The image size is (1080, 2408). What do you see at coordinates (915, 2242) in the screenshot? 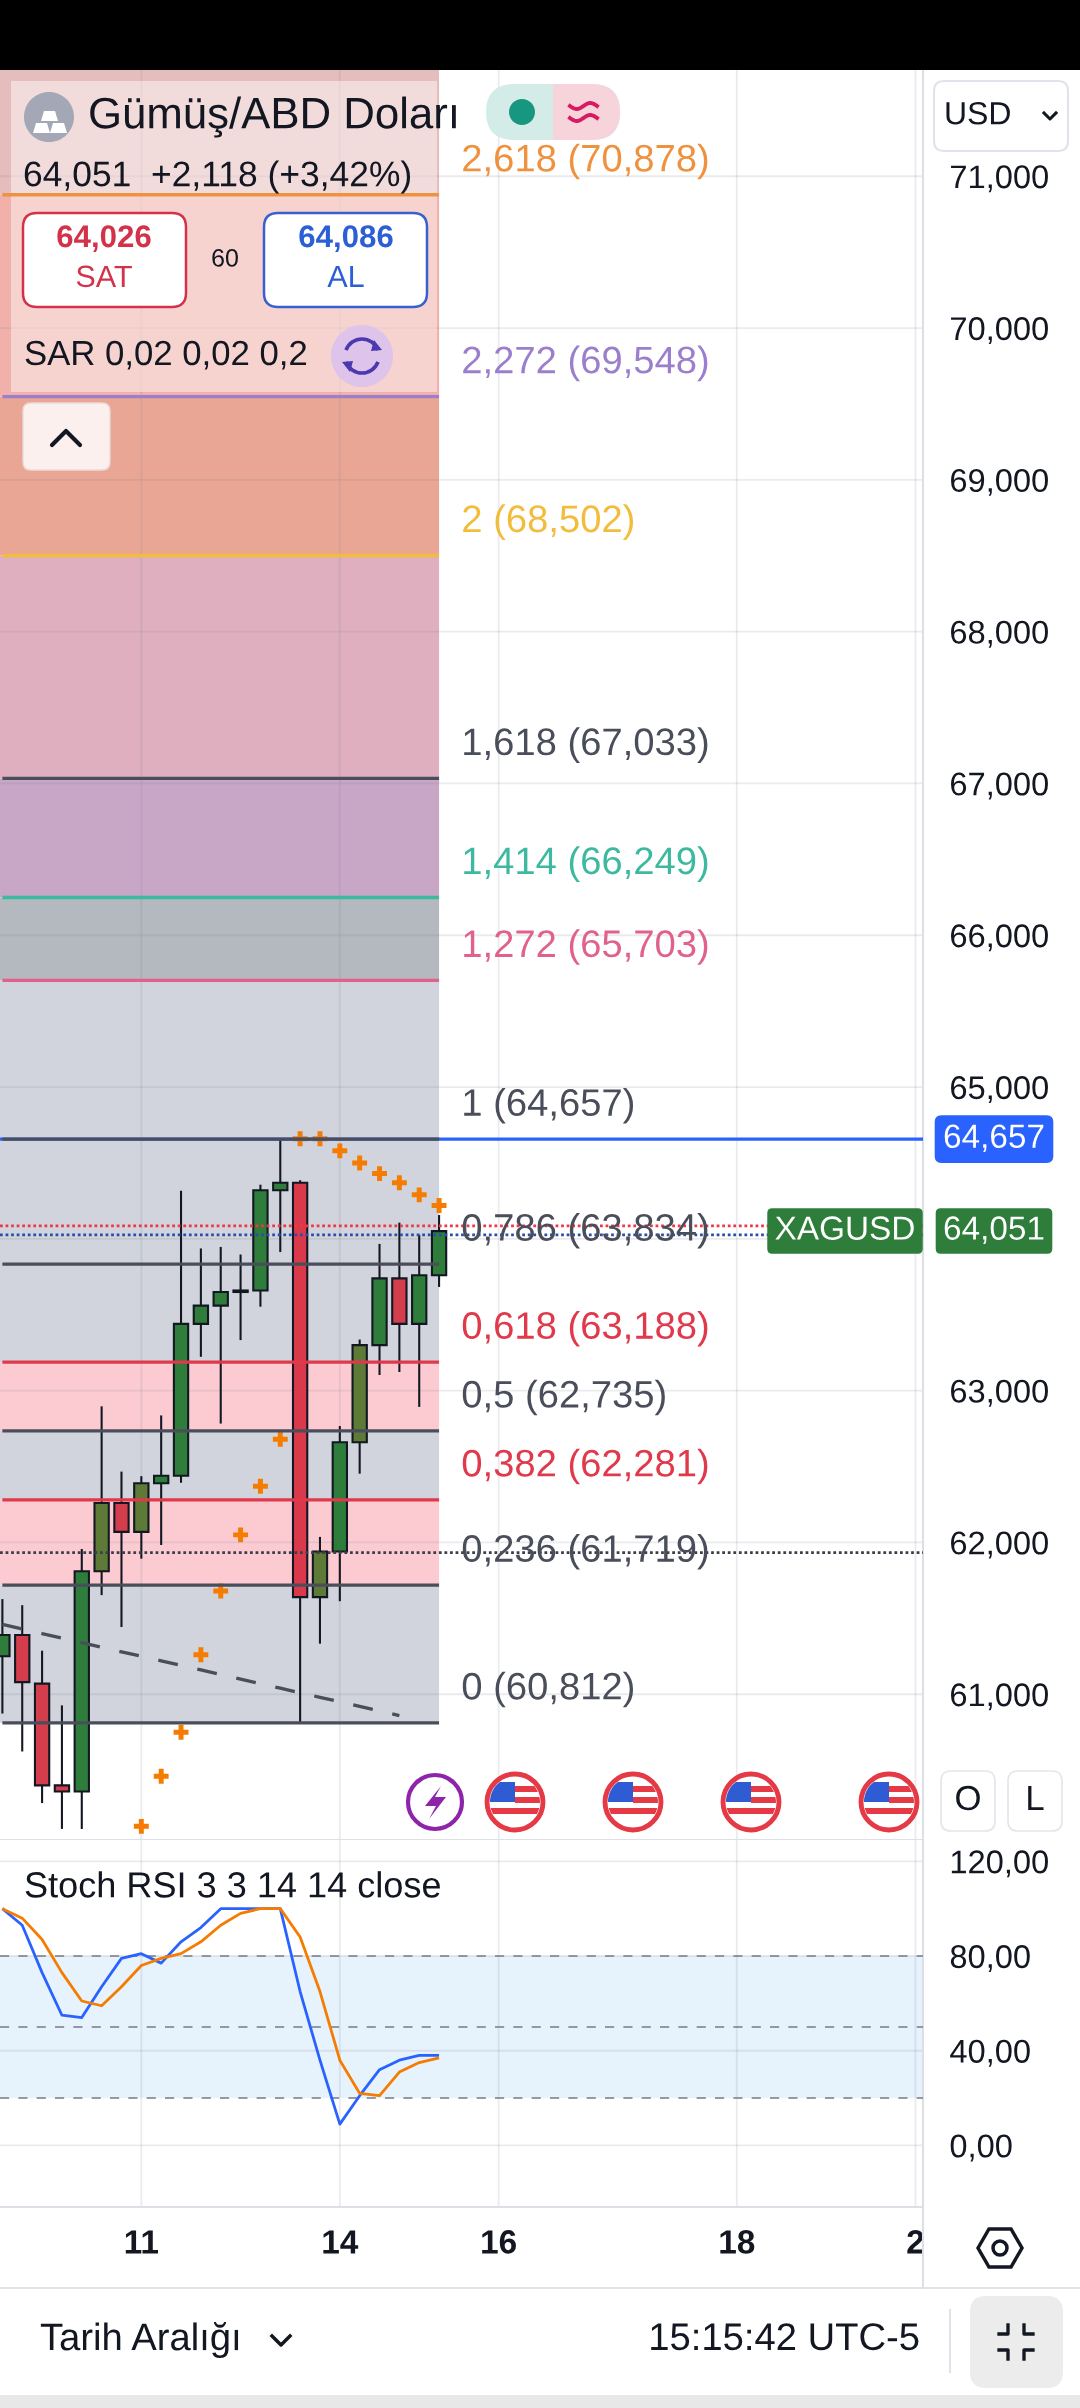
I see `x-tick-label: 2` at bounding box center [915, 2242].